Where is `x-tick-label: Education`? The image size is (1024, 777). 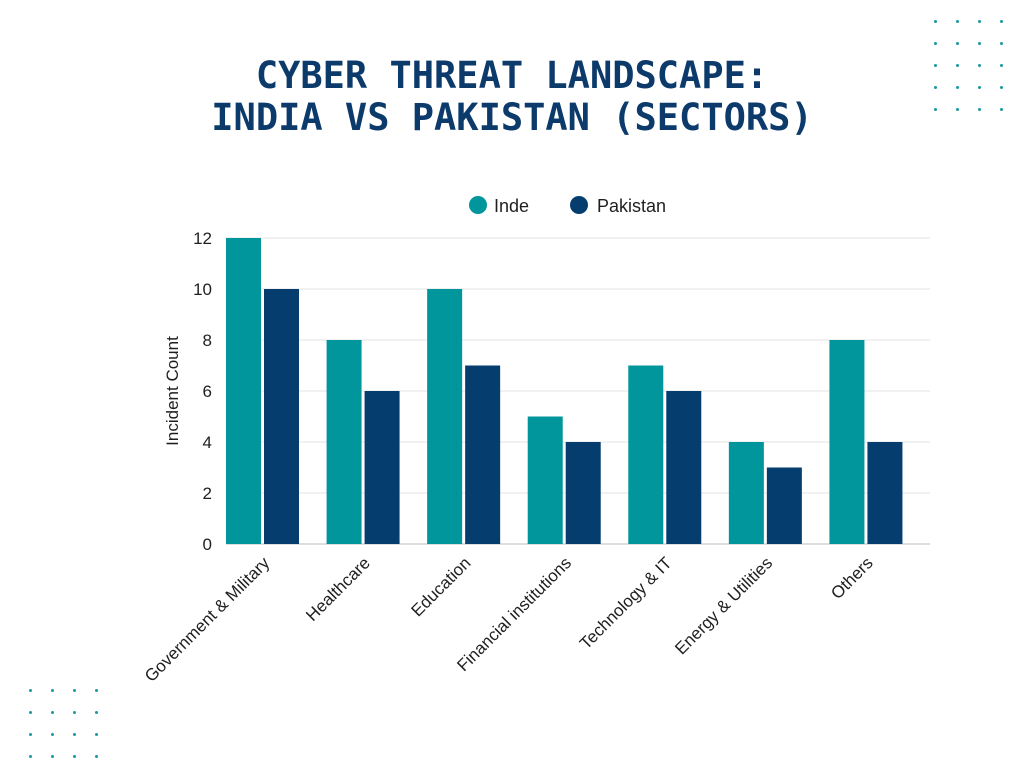
x-tick-label: Education is located at coordinates (441, 586).